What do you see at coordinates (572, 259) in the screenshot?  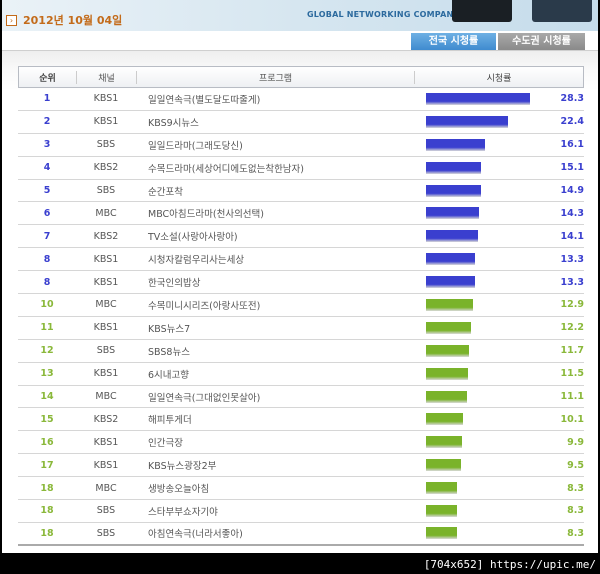 I see `rating-value: 13.3` at bounding box center [572, 259].